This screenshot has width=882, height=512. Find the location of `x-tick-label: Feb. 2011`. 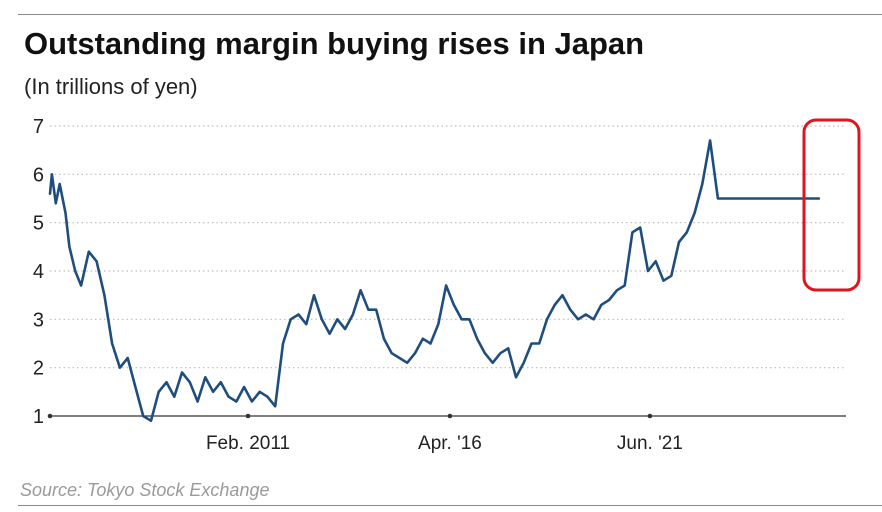

x-tick-label: Feb. 2011 is located at coordinates (248, 443).